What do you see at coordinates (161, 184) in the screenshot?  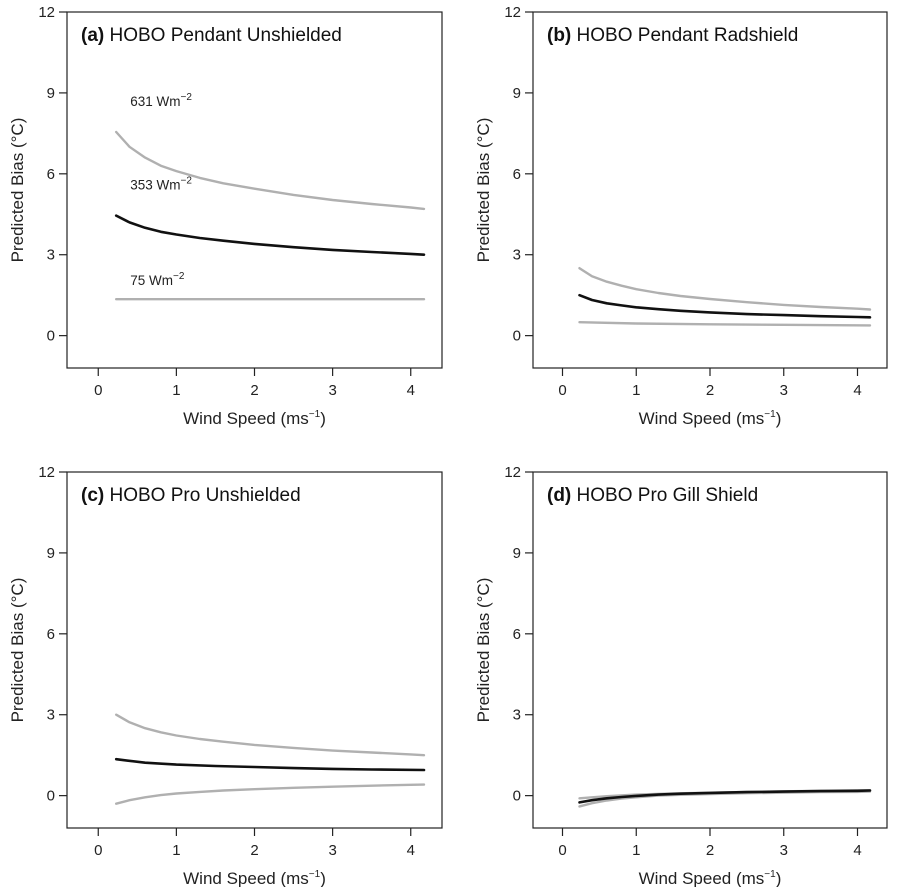 I see `series-label: 353 Wm−2` at bounding box center [161, 184].